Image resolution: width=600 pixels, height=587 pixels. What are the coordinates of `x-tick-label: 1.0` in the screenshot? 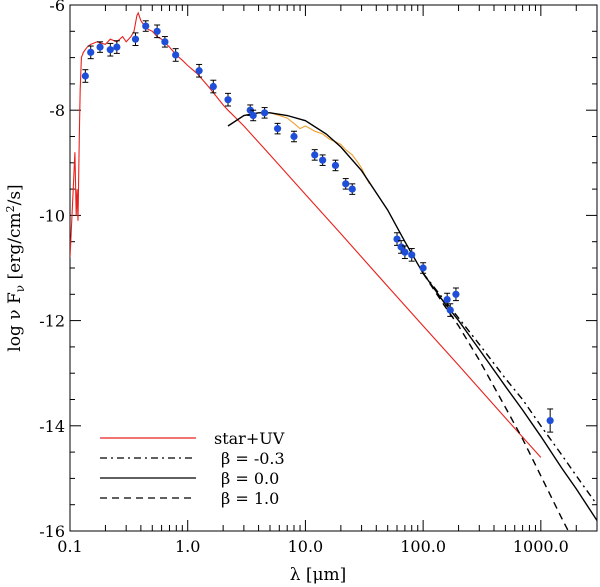 It's located at (187, 546).